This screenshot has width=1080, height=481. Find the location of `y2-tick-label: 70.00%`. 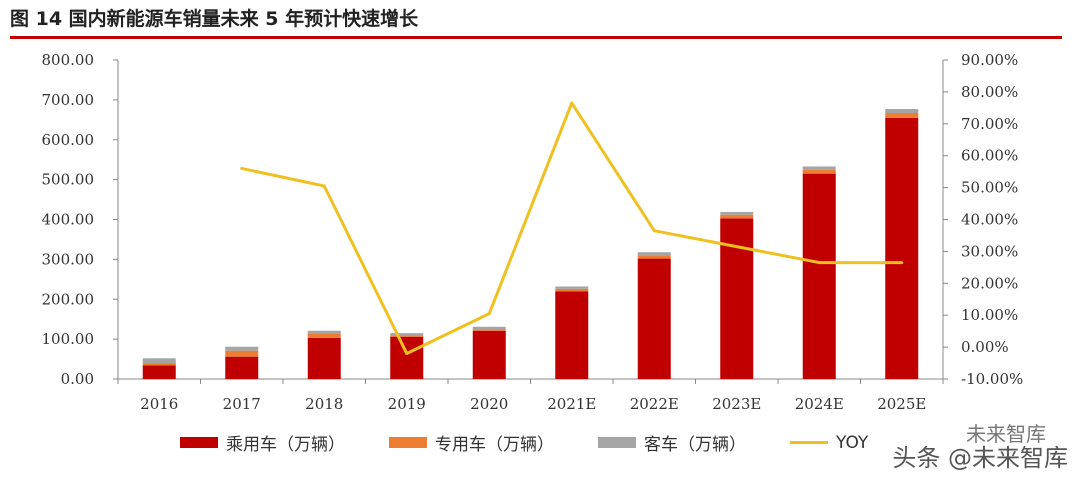

y2-tick-label: 70.00% is located at coordinates (989, 124).